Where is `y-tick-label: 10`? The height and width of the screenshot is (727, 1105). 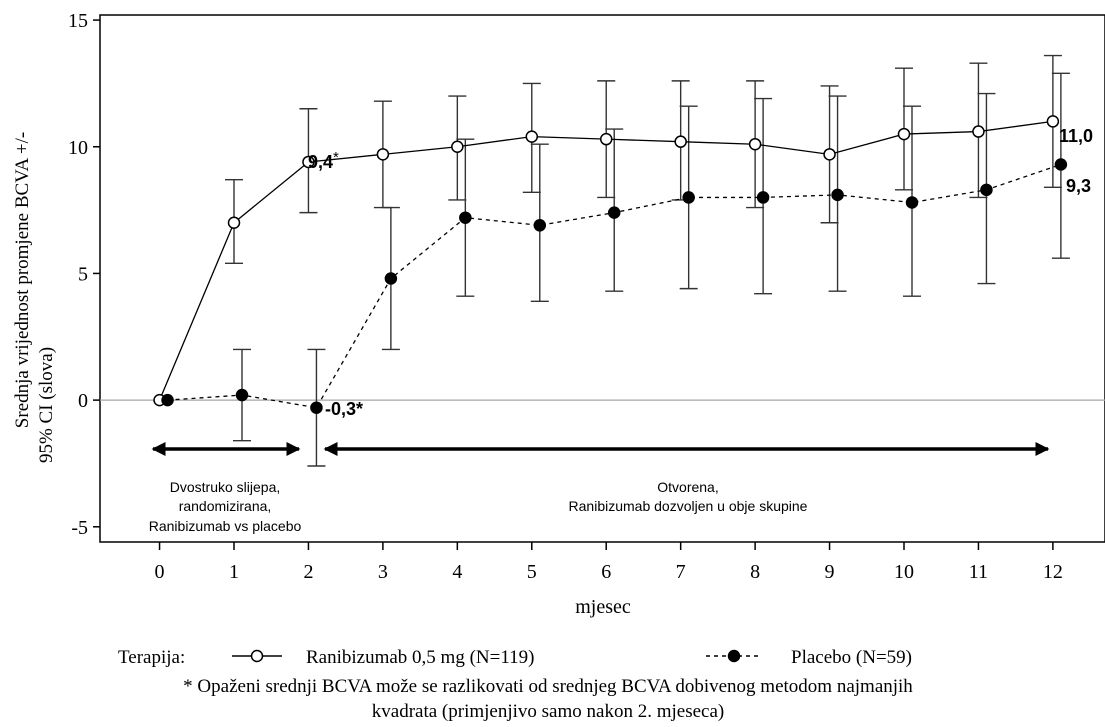 y-tick-label: 10 is located at coordinates (78, 148).